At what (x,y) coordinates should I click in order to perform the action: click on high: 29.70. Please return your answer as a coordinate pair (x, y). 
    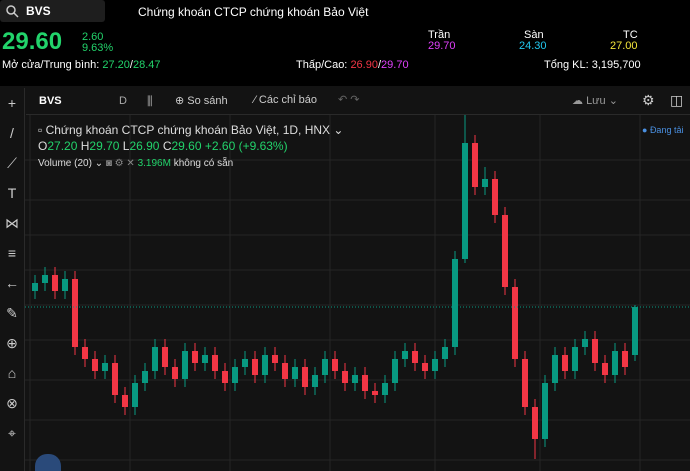
    Looking at the image, I should click on (395, 65).